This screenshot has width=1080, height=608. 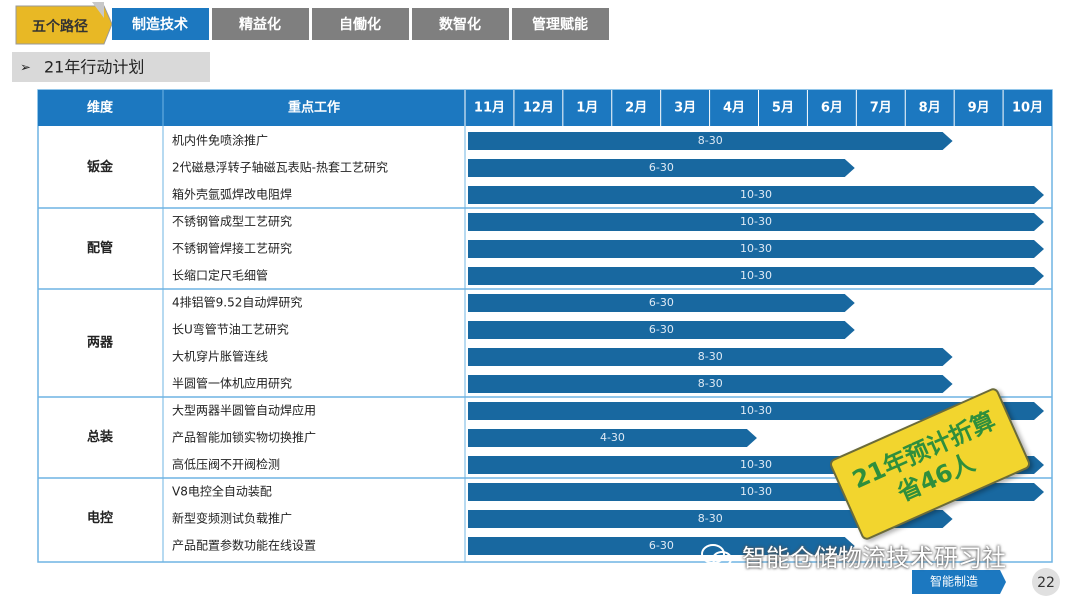 I want to click on watermark-text: 智能仓储物流技术研习社, so click(x=874, y=558).